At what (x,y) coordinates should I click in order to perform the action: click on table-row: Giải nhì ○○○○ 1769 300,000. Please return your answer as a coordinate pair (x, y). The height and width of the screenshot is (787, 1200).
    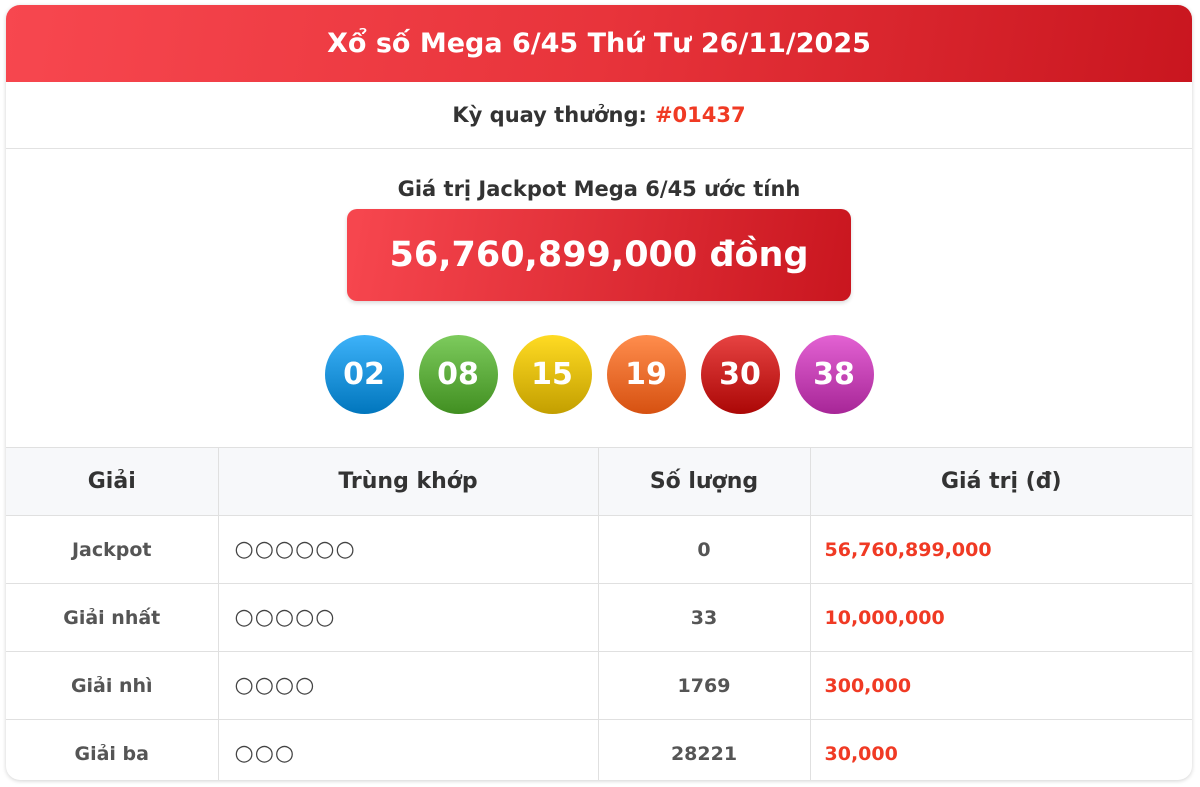
    Looking at the image, I should click on (599, 685).